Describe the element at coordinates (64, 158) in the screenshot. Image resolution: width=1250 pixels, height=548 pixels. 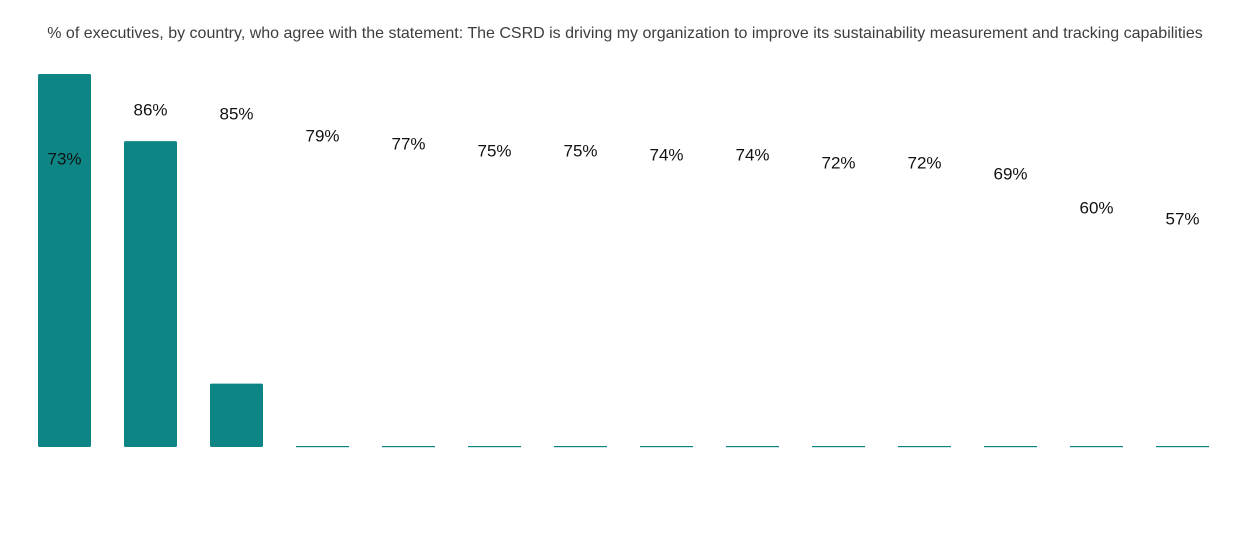
I see `data-label-1: 73%` at that location.